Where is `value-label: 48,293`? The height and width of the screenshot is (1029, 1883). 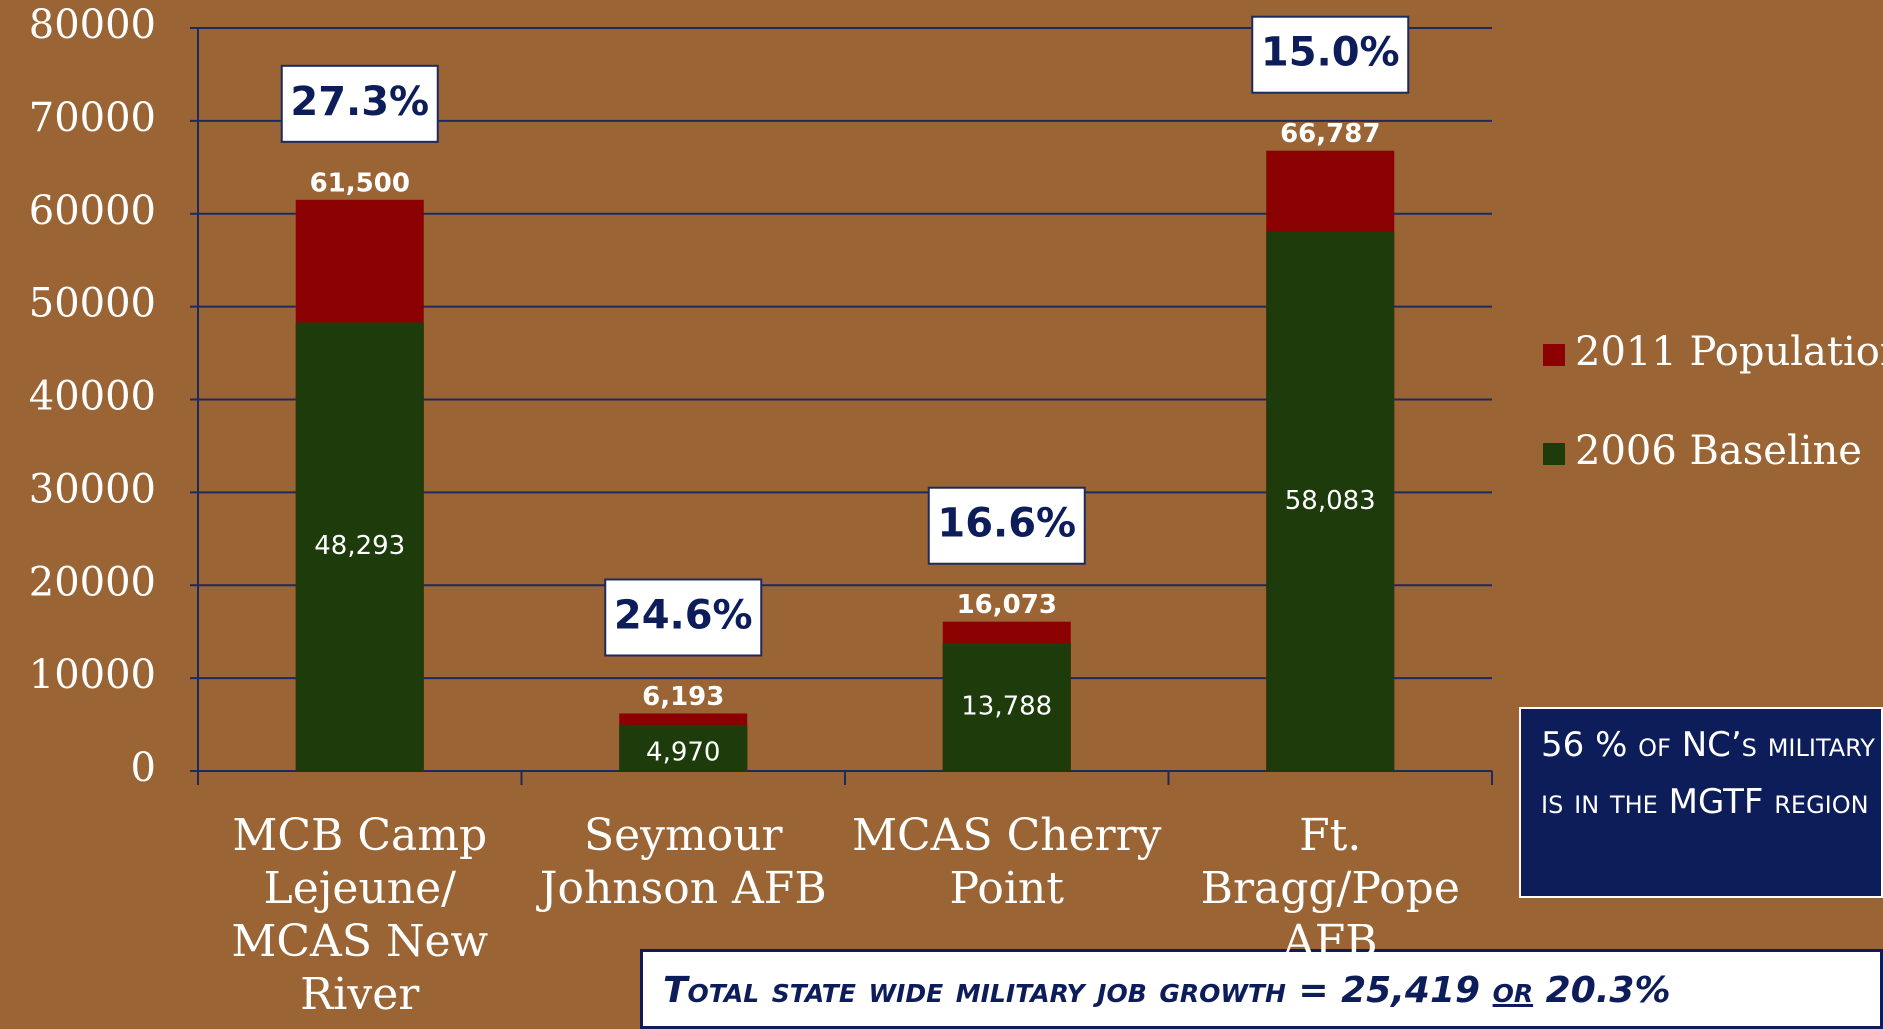
value-label: 48,293 is located at coordinates (359, 546).